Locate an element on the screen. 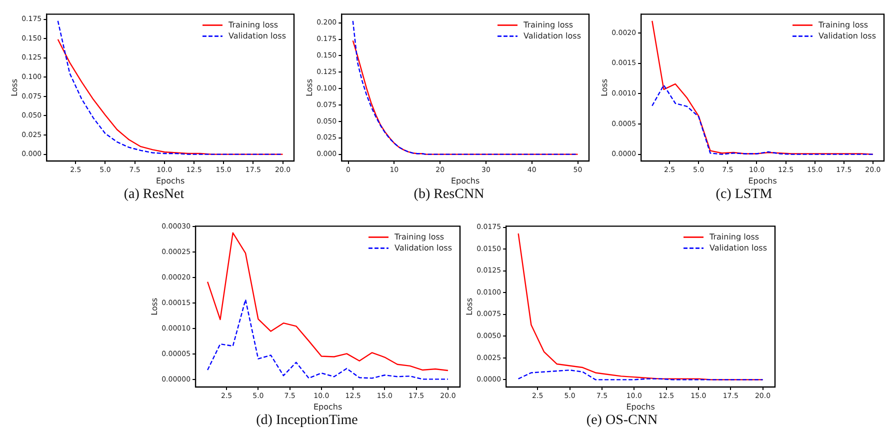 This screenshot has width=888, height=439. text: (a) ResNet is located at coordinates (154, 195).